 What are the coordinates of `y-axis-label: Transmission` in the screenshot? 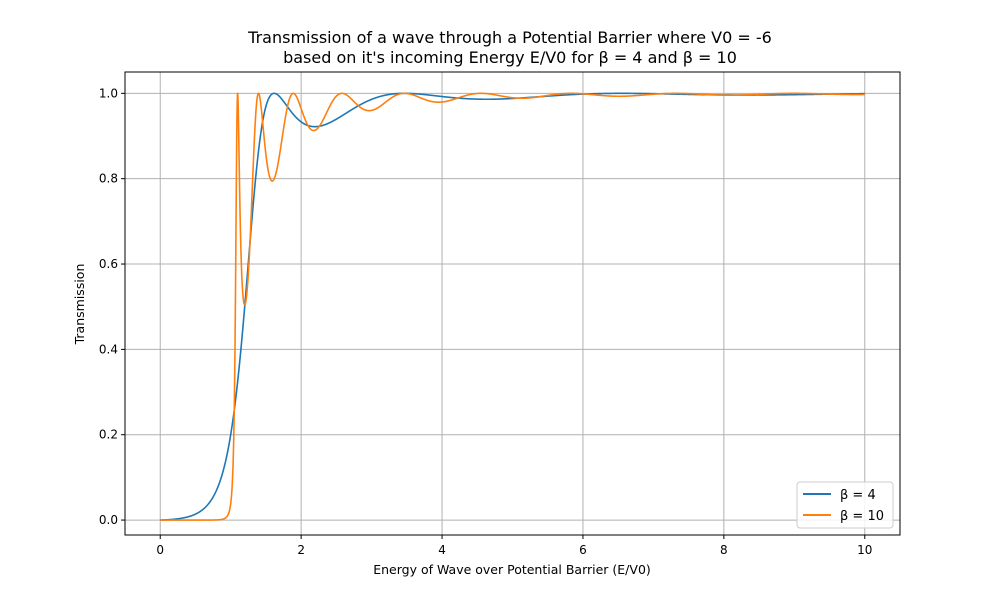 It's located at (79, 305).